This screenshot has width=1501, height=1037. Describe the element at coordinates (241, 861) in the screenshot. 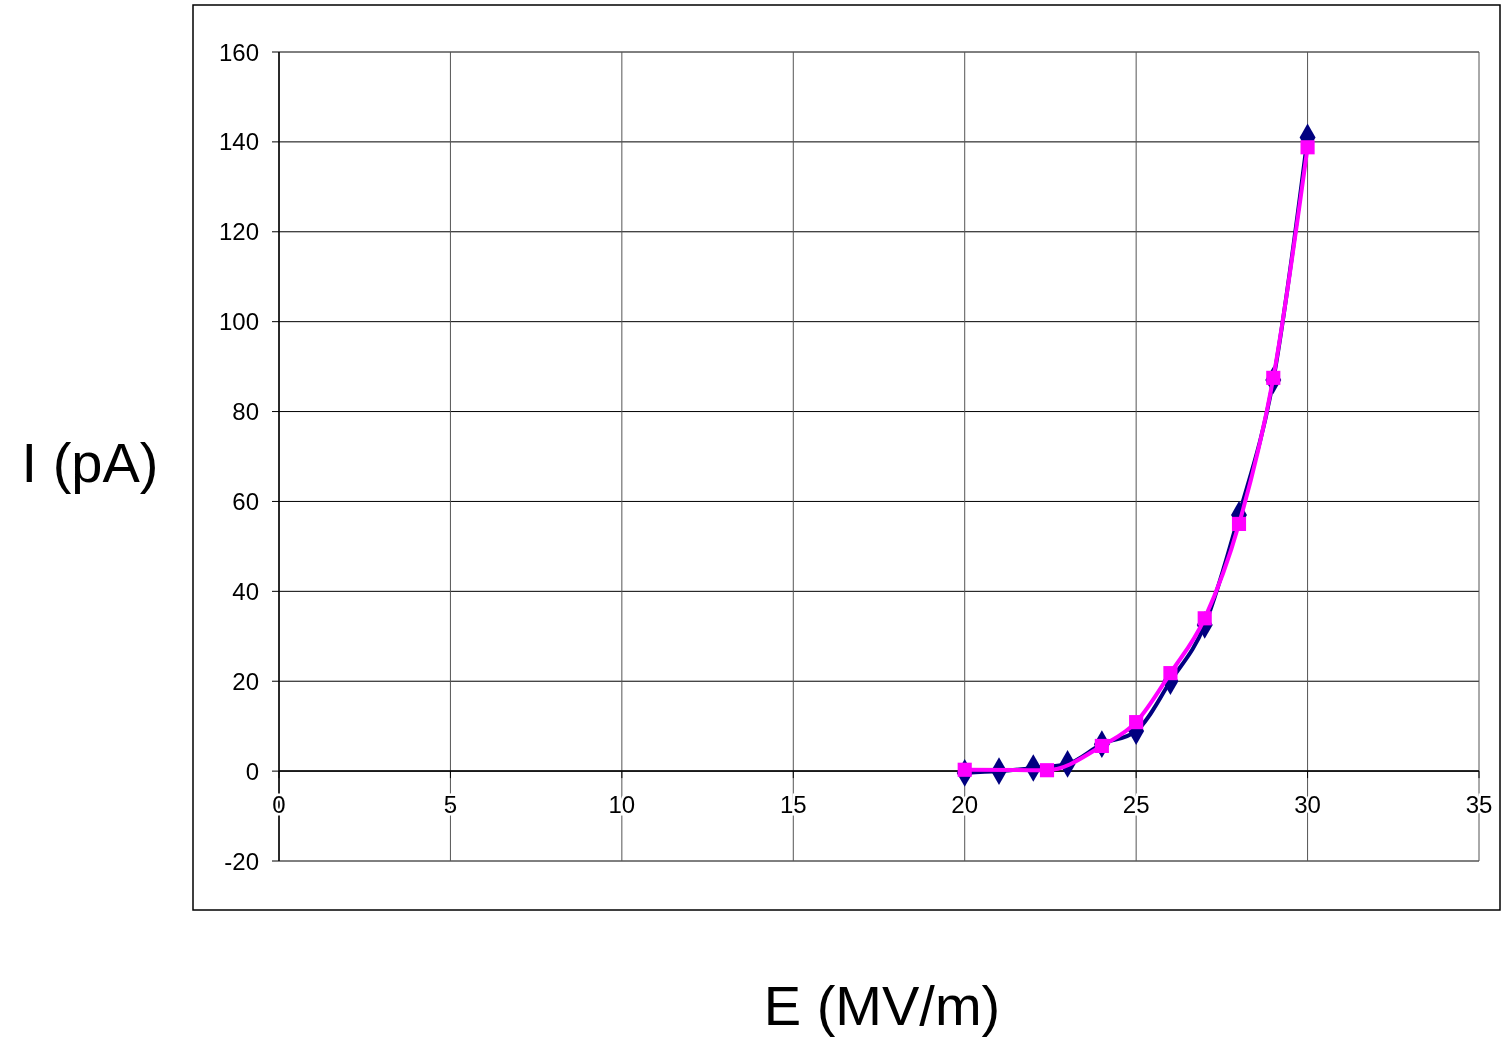

I see `y-tick-label: -20` at that location.